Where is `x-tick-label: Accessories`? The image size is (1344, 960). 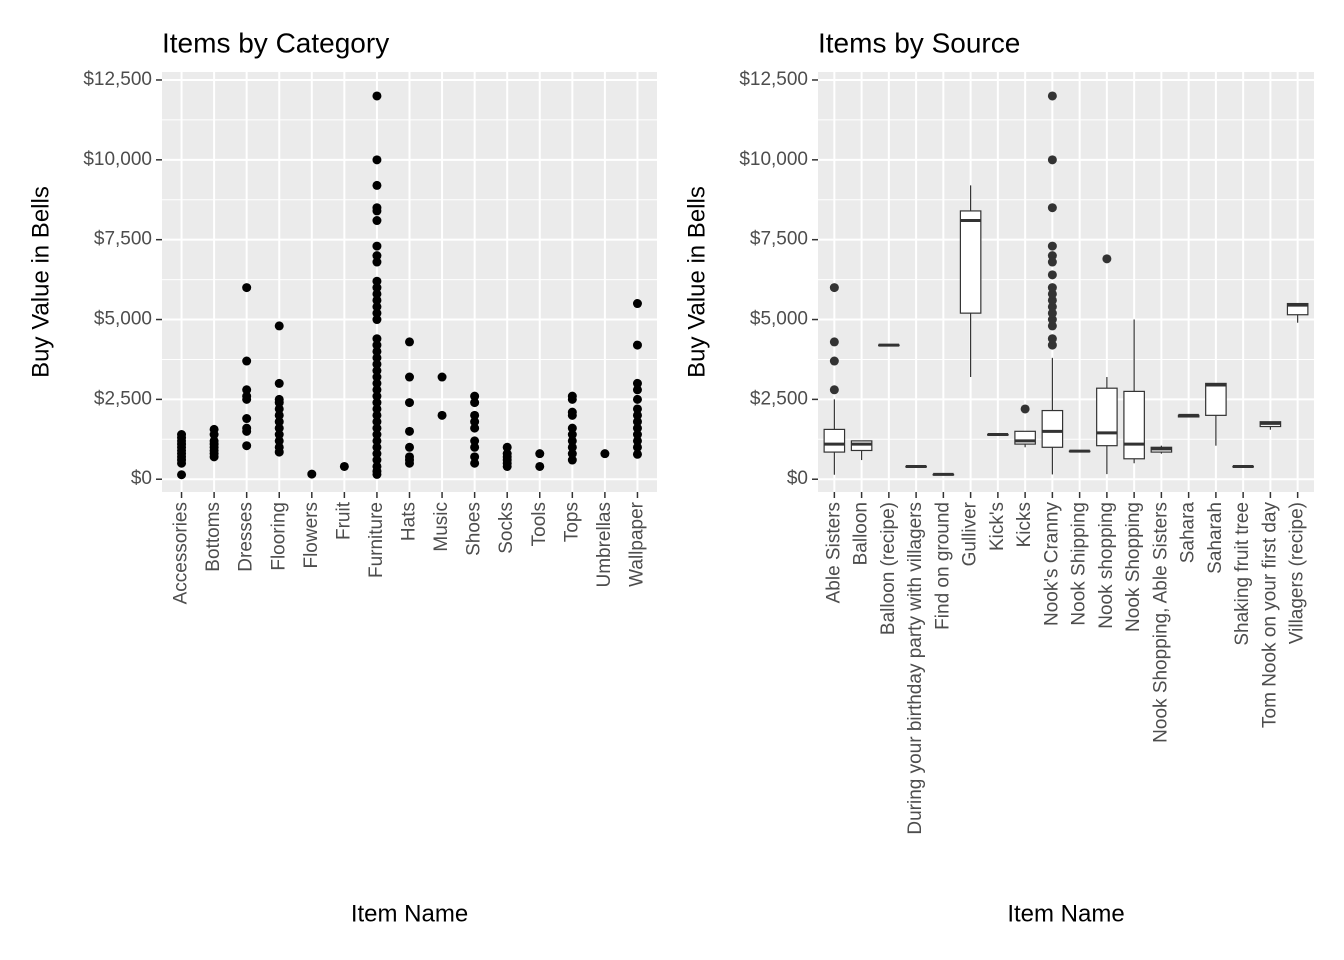 x-tick-label: Accessories is located at coordinates (181, 553).